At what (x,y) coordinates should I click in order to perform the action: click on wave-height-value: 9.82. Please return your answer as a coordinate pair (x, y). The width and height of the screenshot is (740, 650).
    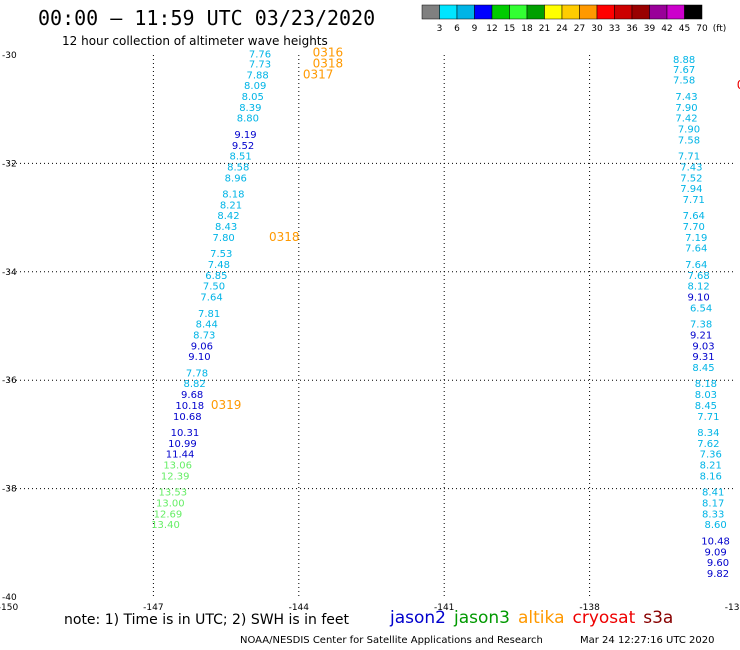
    Looking at the image, I should click on (718, 574).